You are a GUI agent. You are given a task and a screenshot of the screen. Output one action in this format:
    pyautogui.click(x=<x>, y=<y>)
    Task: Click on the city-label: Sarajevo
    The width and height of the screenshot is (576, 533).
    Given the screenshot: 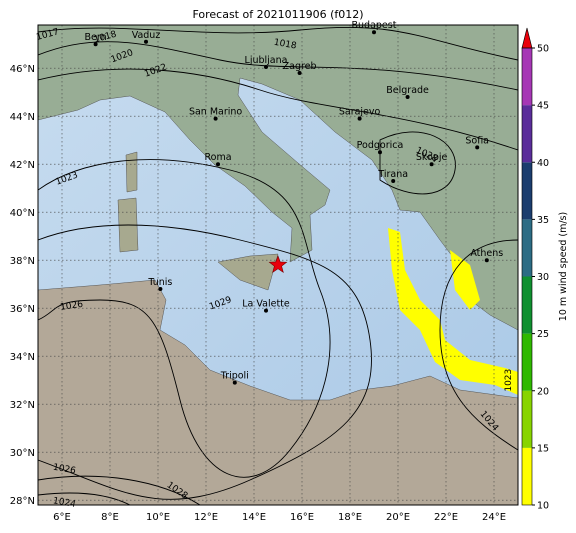 What is the action you would take?
    pyautogui.click(x=360, y=112)
    